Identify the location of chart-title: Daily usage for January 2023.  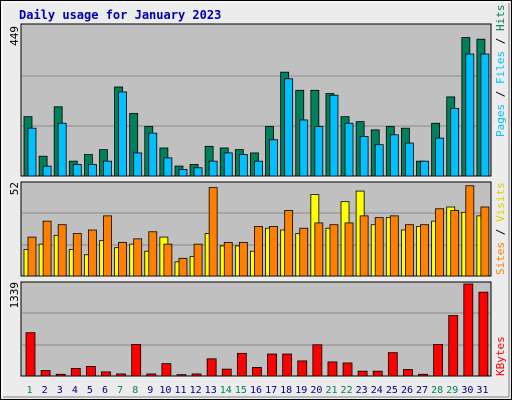
(120, 15).